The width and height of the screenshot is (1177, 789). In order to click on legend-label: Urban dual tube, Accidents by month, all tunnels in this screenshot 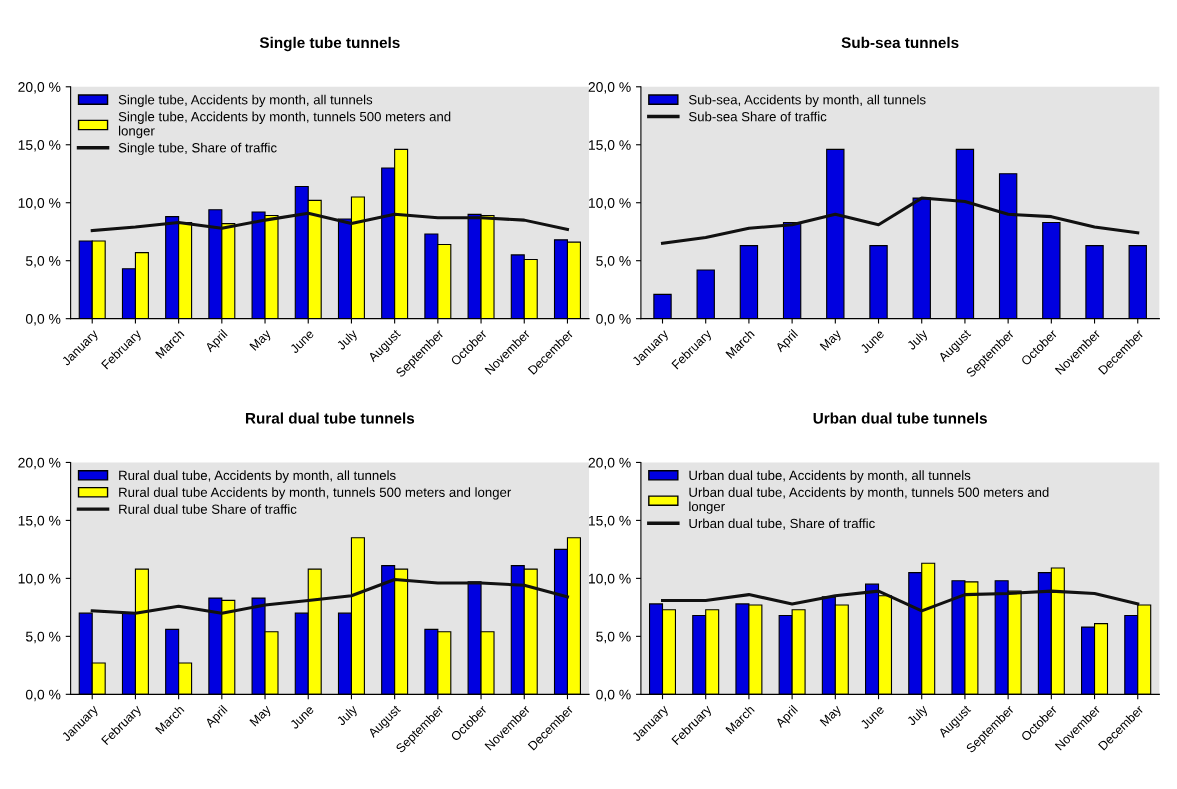, I will do `click(830, 476)`.